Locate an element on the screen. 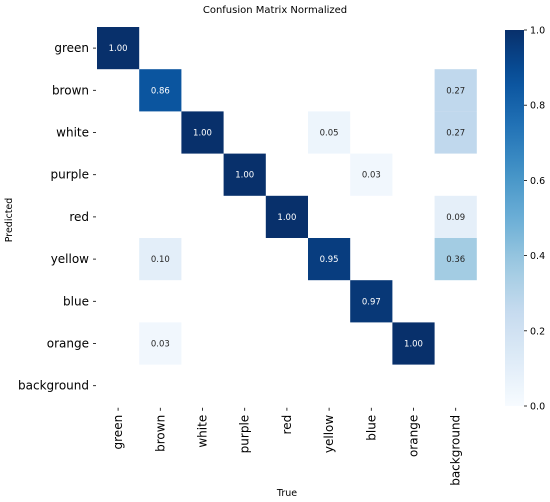 Image resolution: width=550 pixels, height=502 pixels. x-tick-label: white is located at coordinates (203, 431).